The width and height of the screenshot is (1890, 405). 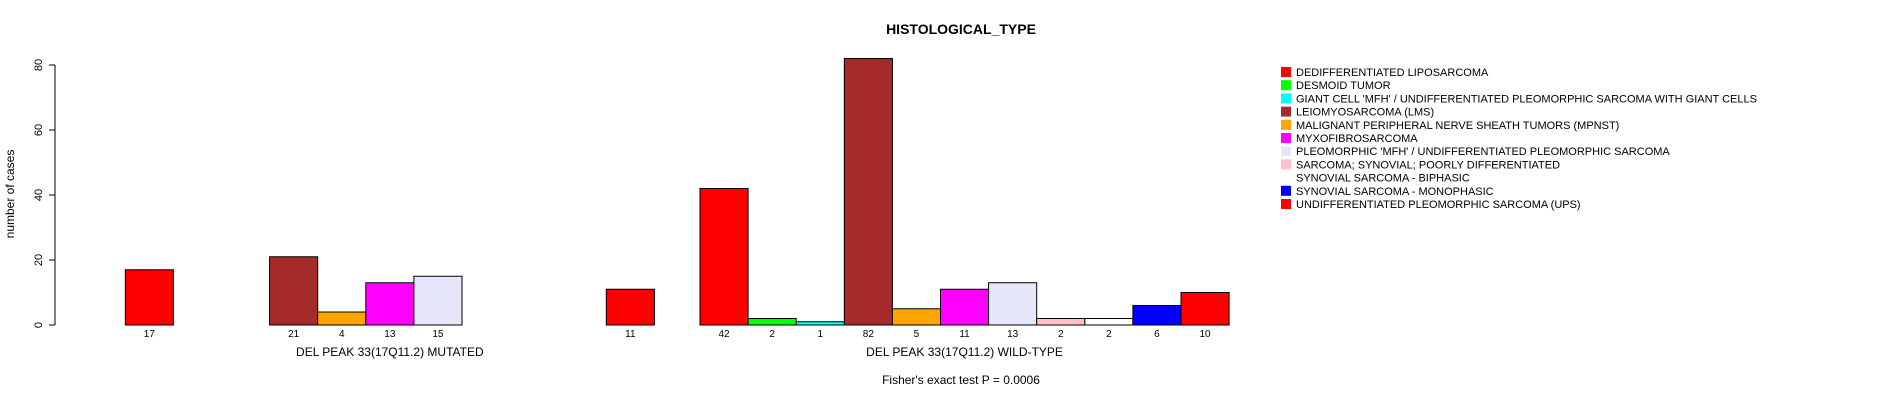 What do you see at coordinates (1157, 334) in the screenshot?
I see `bar-value-label: 6` at bounding box center [1157, 334].